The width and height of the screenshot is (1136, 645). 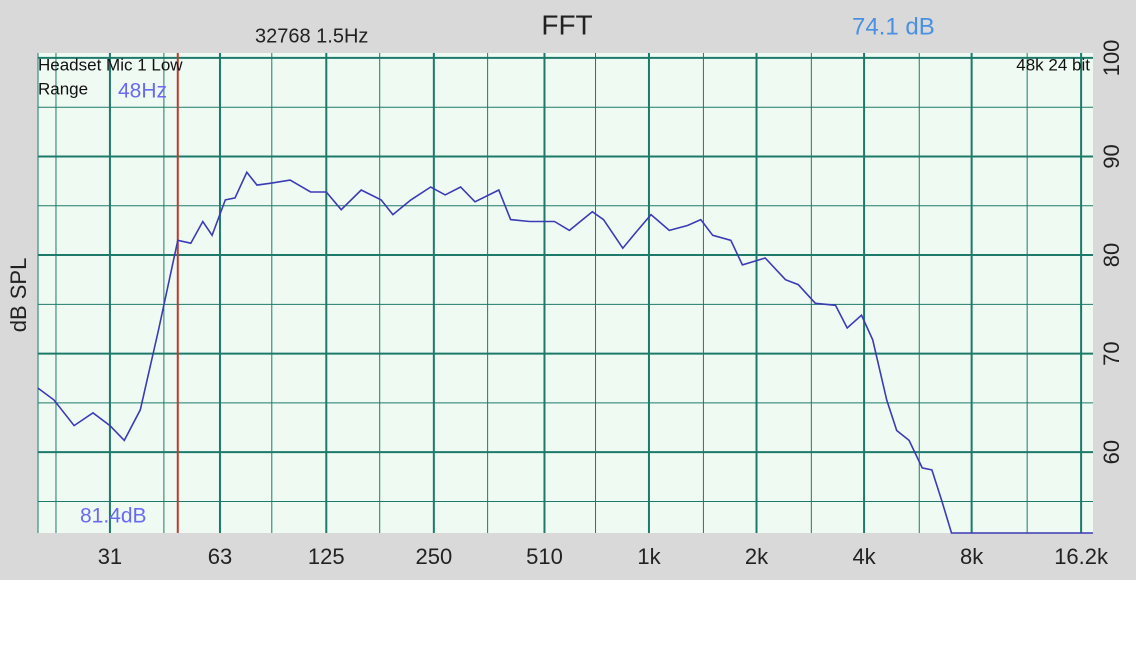 What do you see at coordinates (311, 36) in the screenshot?
I see `fft-info: 32768 1.5Hz` at bounding box center [311, 36].